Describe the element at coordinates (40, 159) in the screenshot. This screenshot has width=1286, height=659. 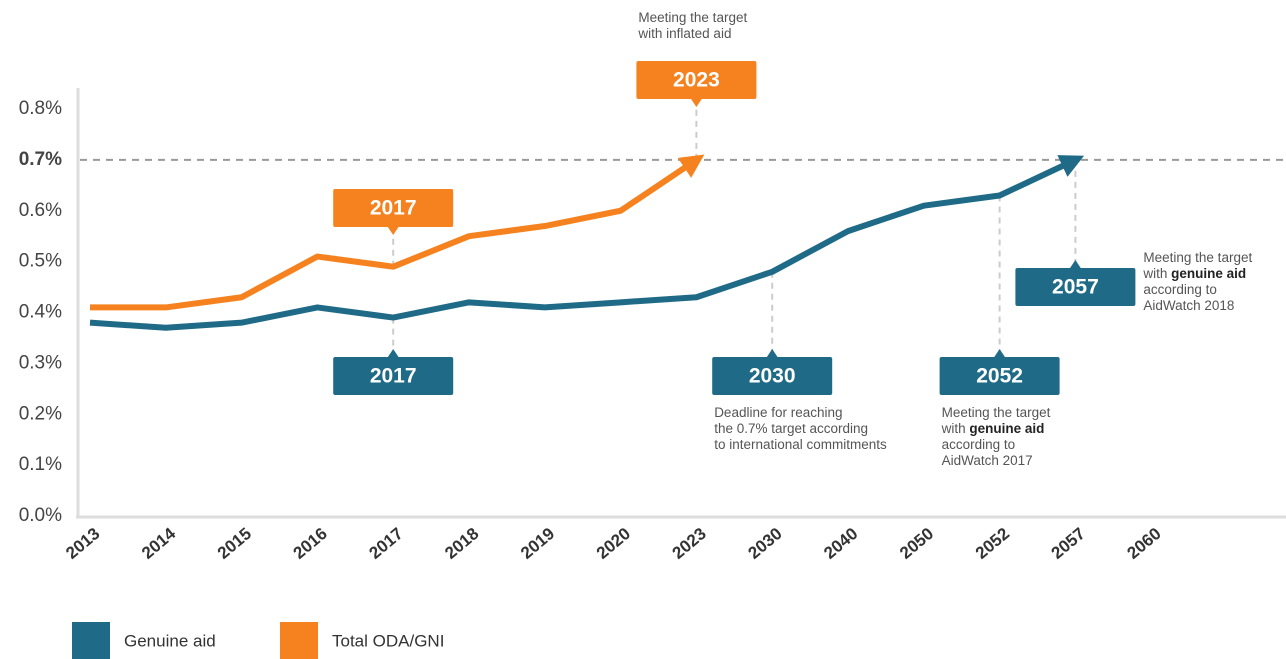
I see `y-tick-label: 0.7%` at that location.